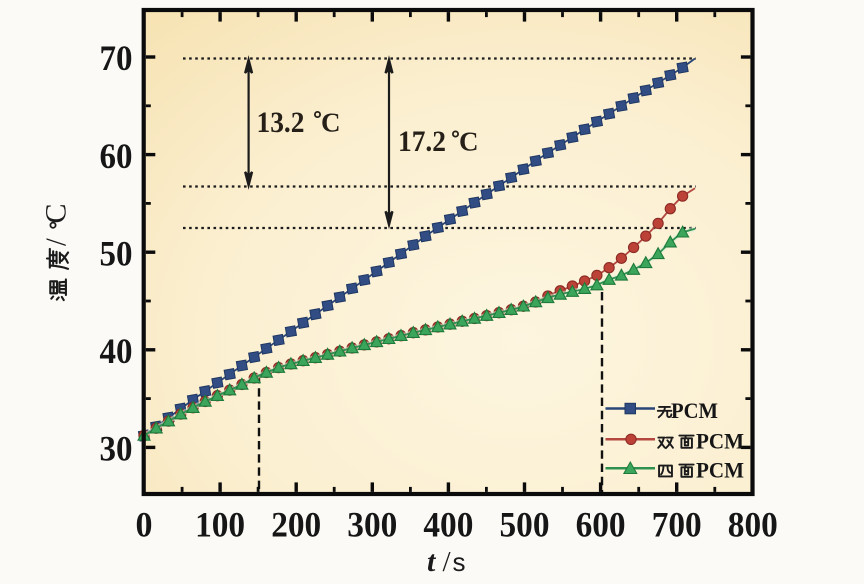 The width and height of the screenshot is (864, 584). Describe the element at coordinates (116, 449) in the screenshot. I see `svg-text: 30` at that location.